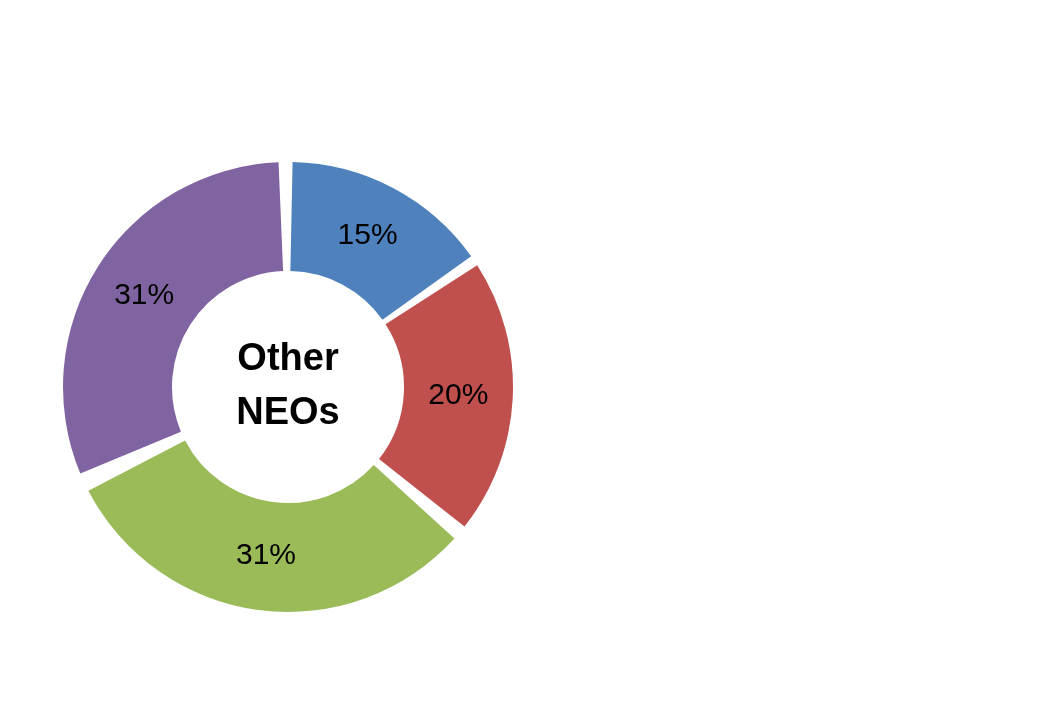  Describe the element at coordinates (458, 393) in the screenshot. I see `data-label: 20%` at that location.